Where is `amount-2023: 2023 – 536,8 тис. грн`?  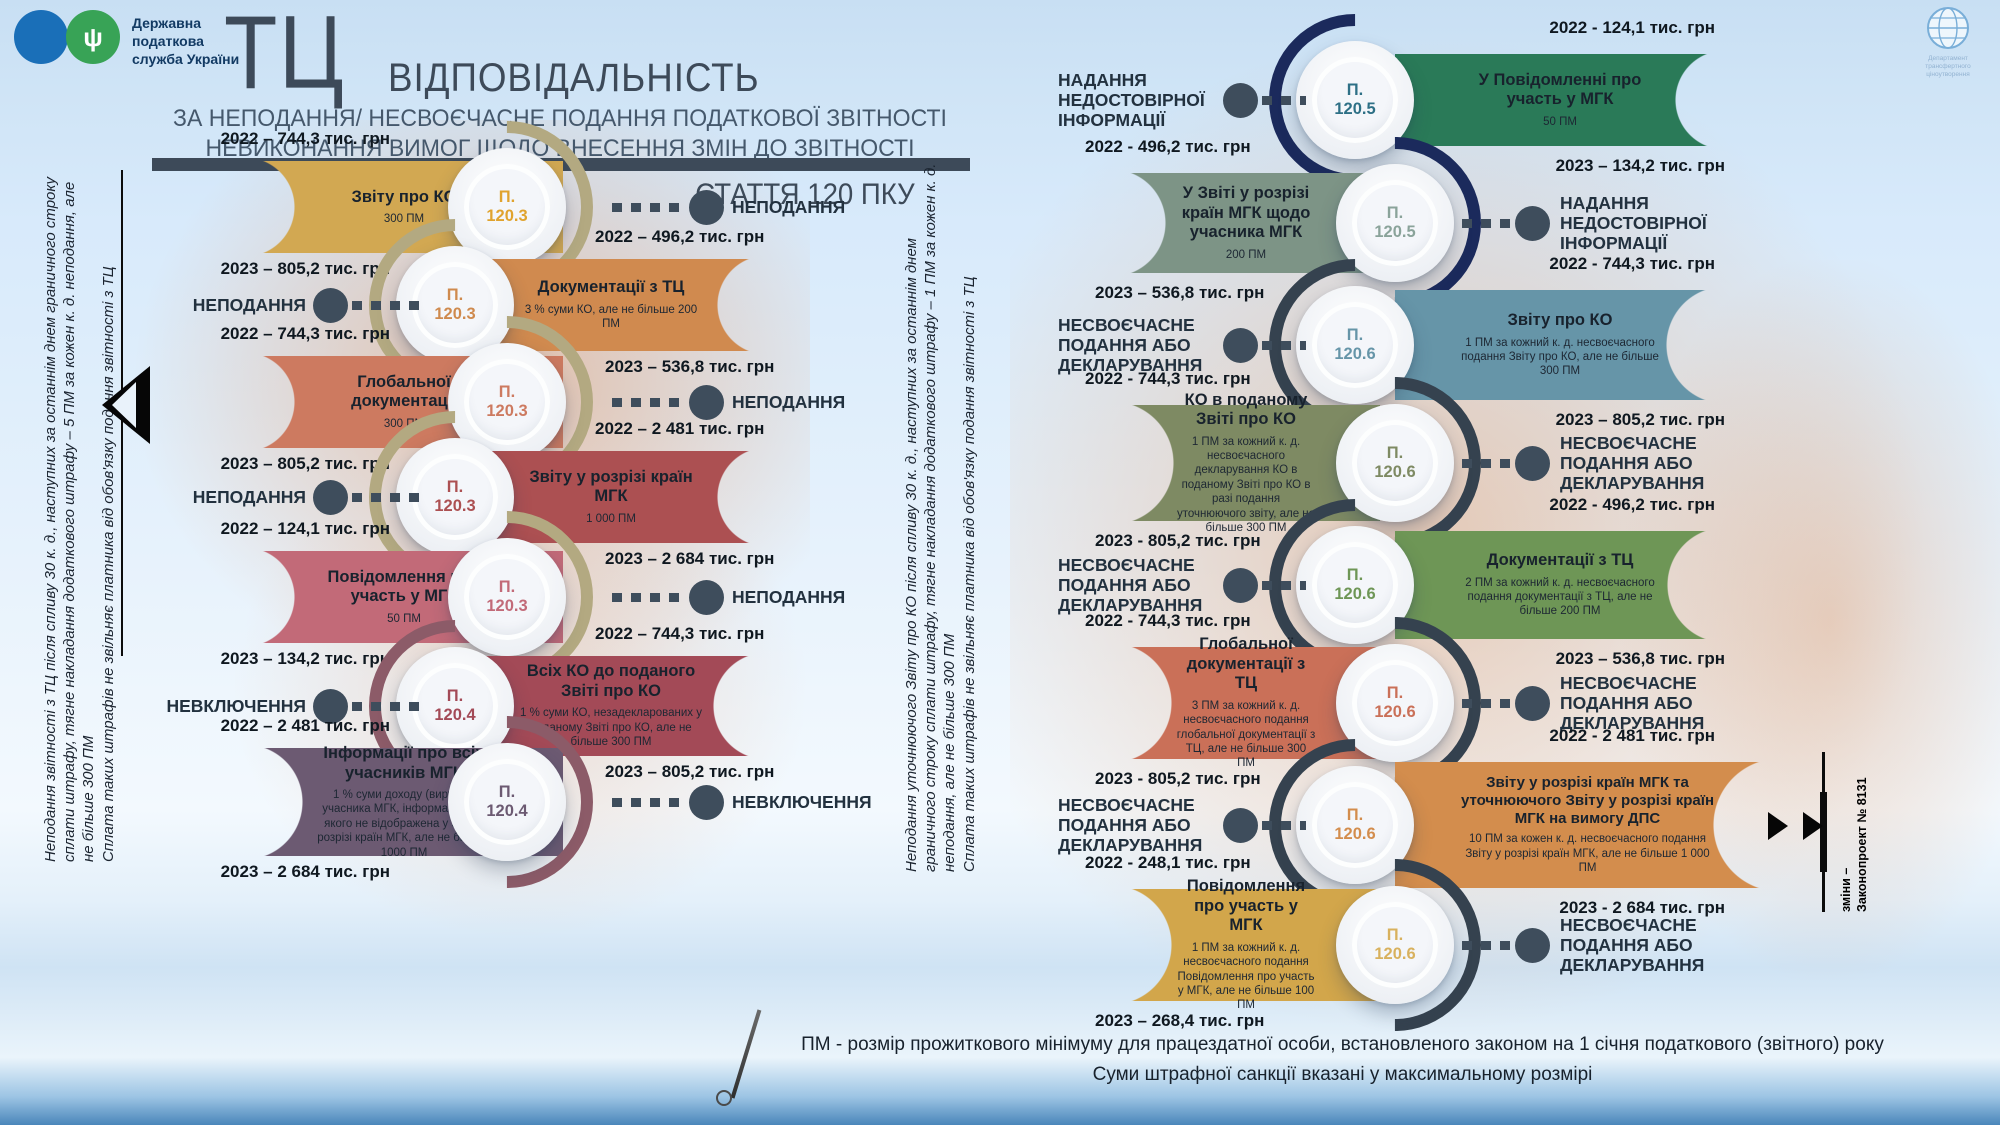 amount-2023: 2023 – 536,8 тис. грн is located at coordinates (690, 366).